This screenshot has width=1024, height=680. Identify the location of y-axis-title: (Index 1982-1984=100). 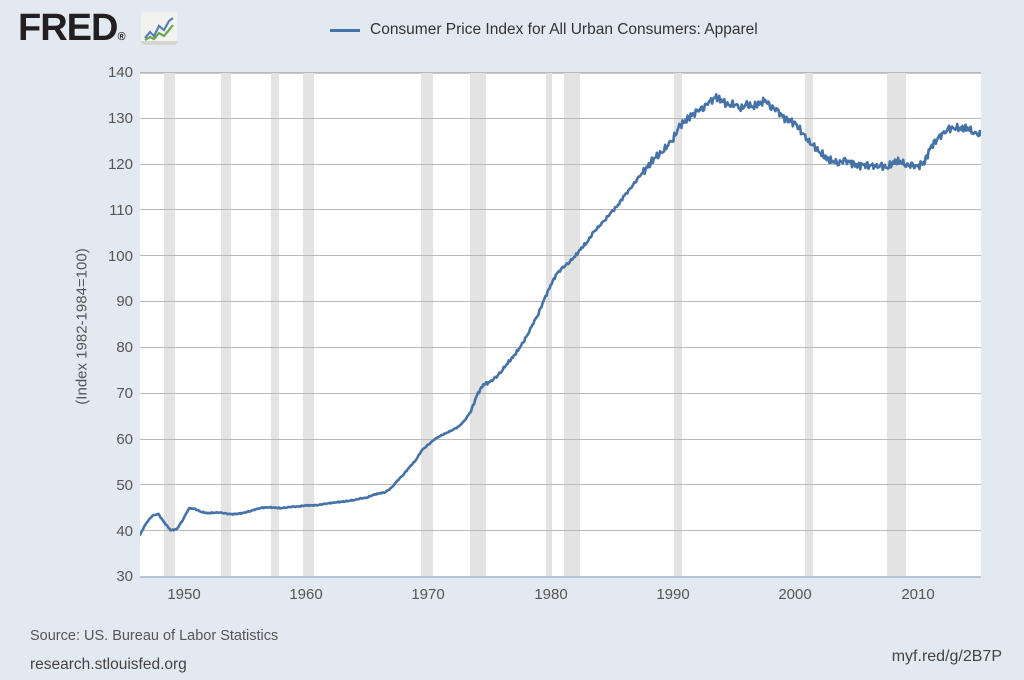
(82, 326).